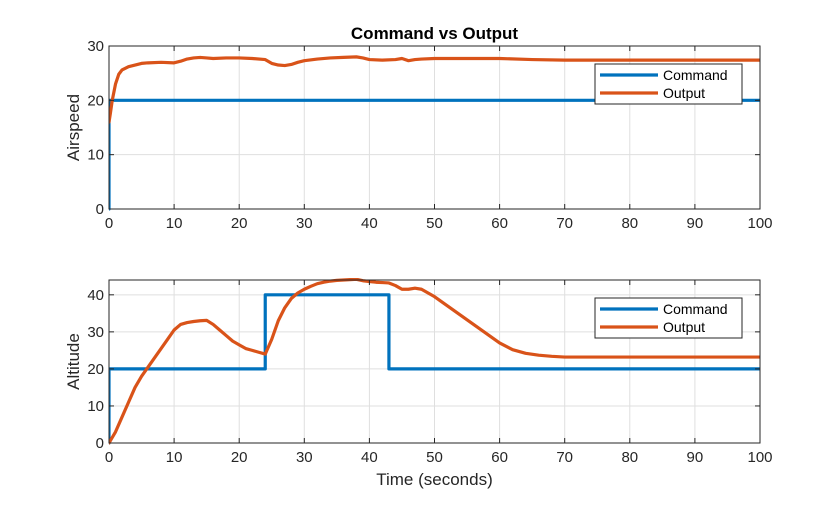  Describe the element at coordinates (434, 479) in the screenshot. I see `x-axis-label: Time (seconds)` at that location.